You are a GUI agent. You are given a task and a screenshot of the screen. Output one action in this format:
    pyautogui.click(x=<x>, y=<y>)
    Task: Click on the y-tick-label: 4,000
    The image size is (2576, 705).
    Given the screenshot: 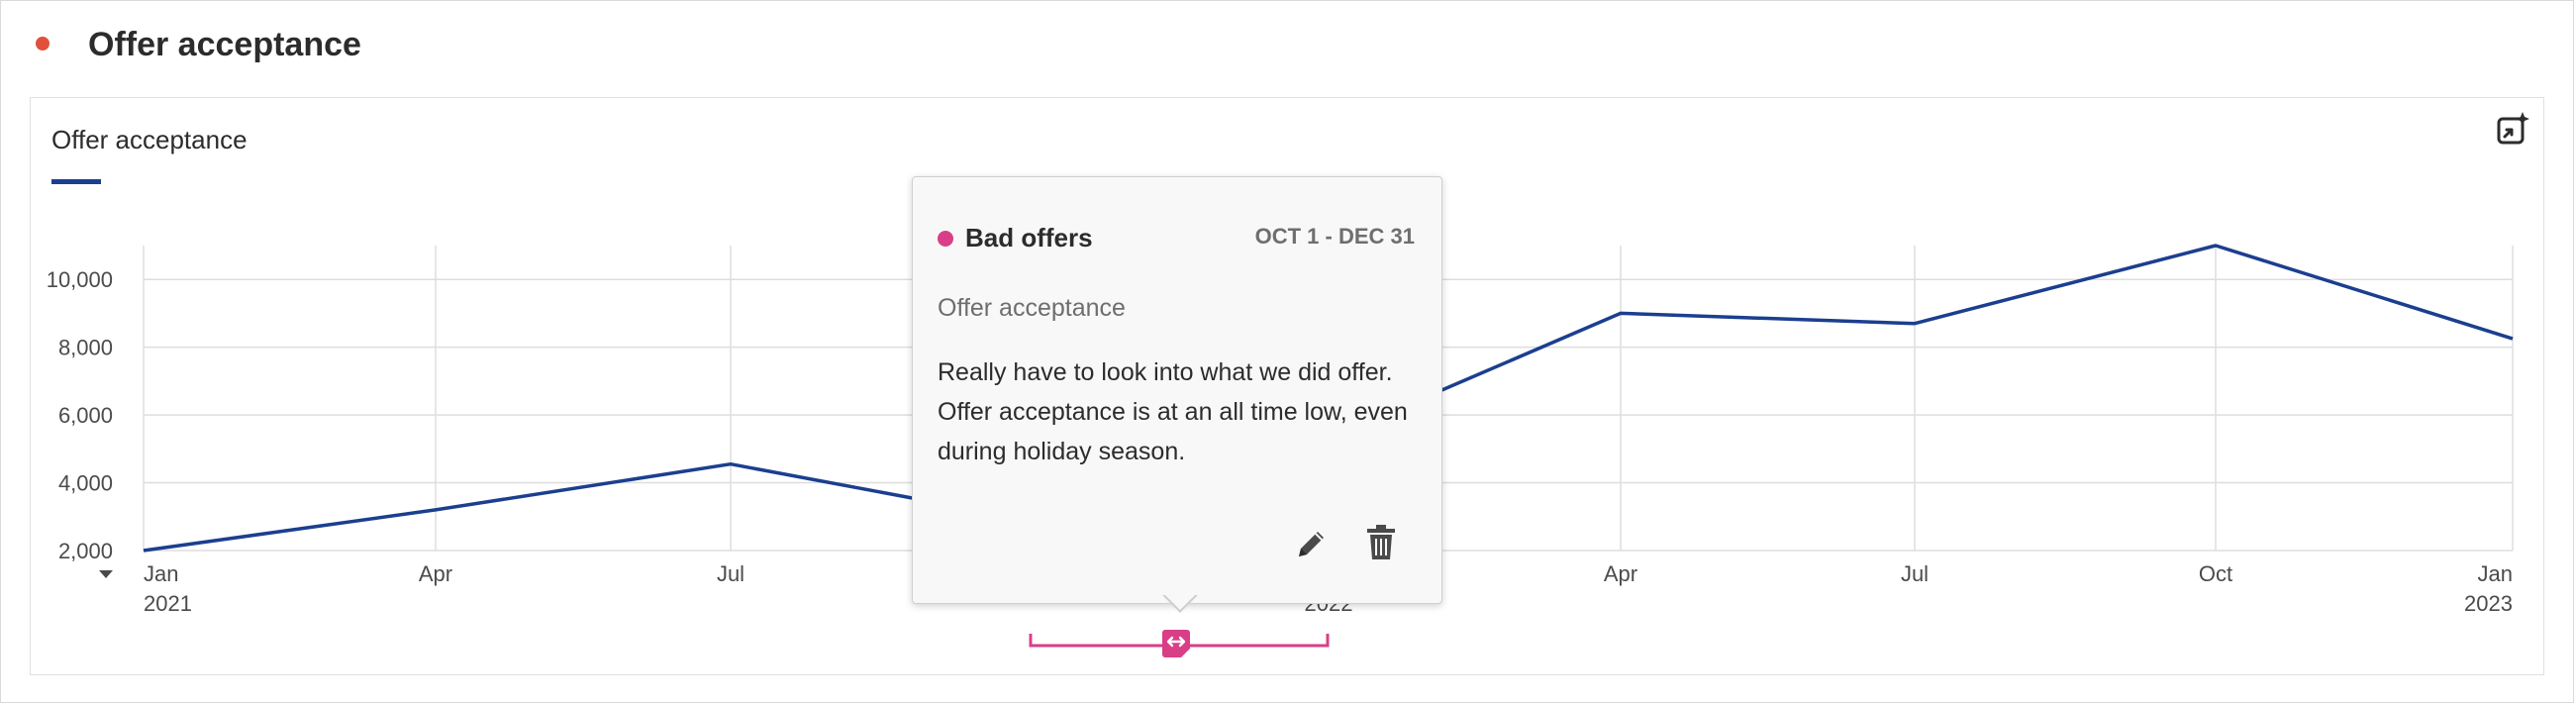 What is the action you would take?
    pyautogui.click(x=86, y=483)
    